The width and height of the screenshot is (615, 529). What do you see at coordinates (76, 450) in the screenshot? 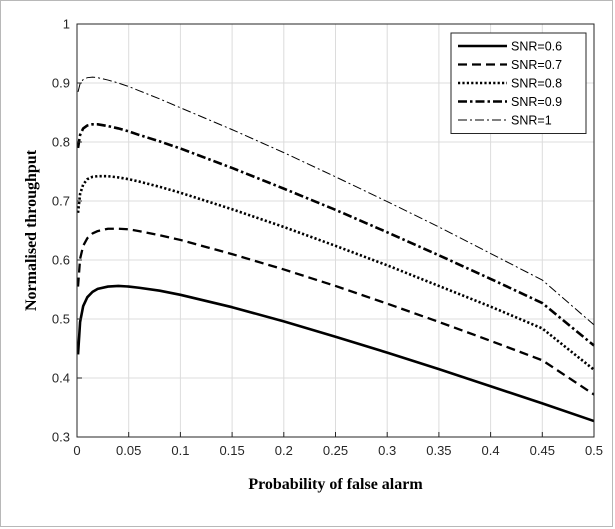
I see `x-tick-label: 0` at bounding box center [76, 450].